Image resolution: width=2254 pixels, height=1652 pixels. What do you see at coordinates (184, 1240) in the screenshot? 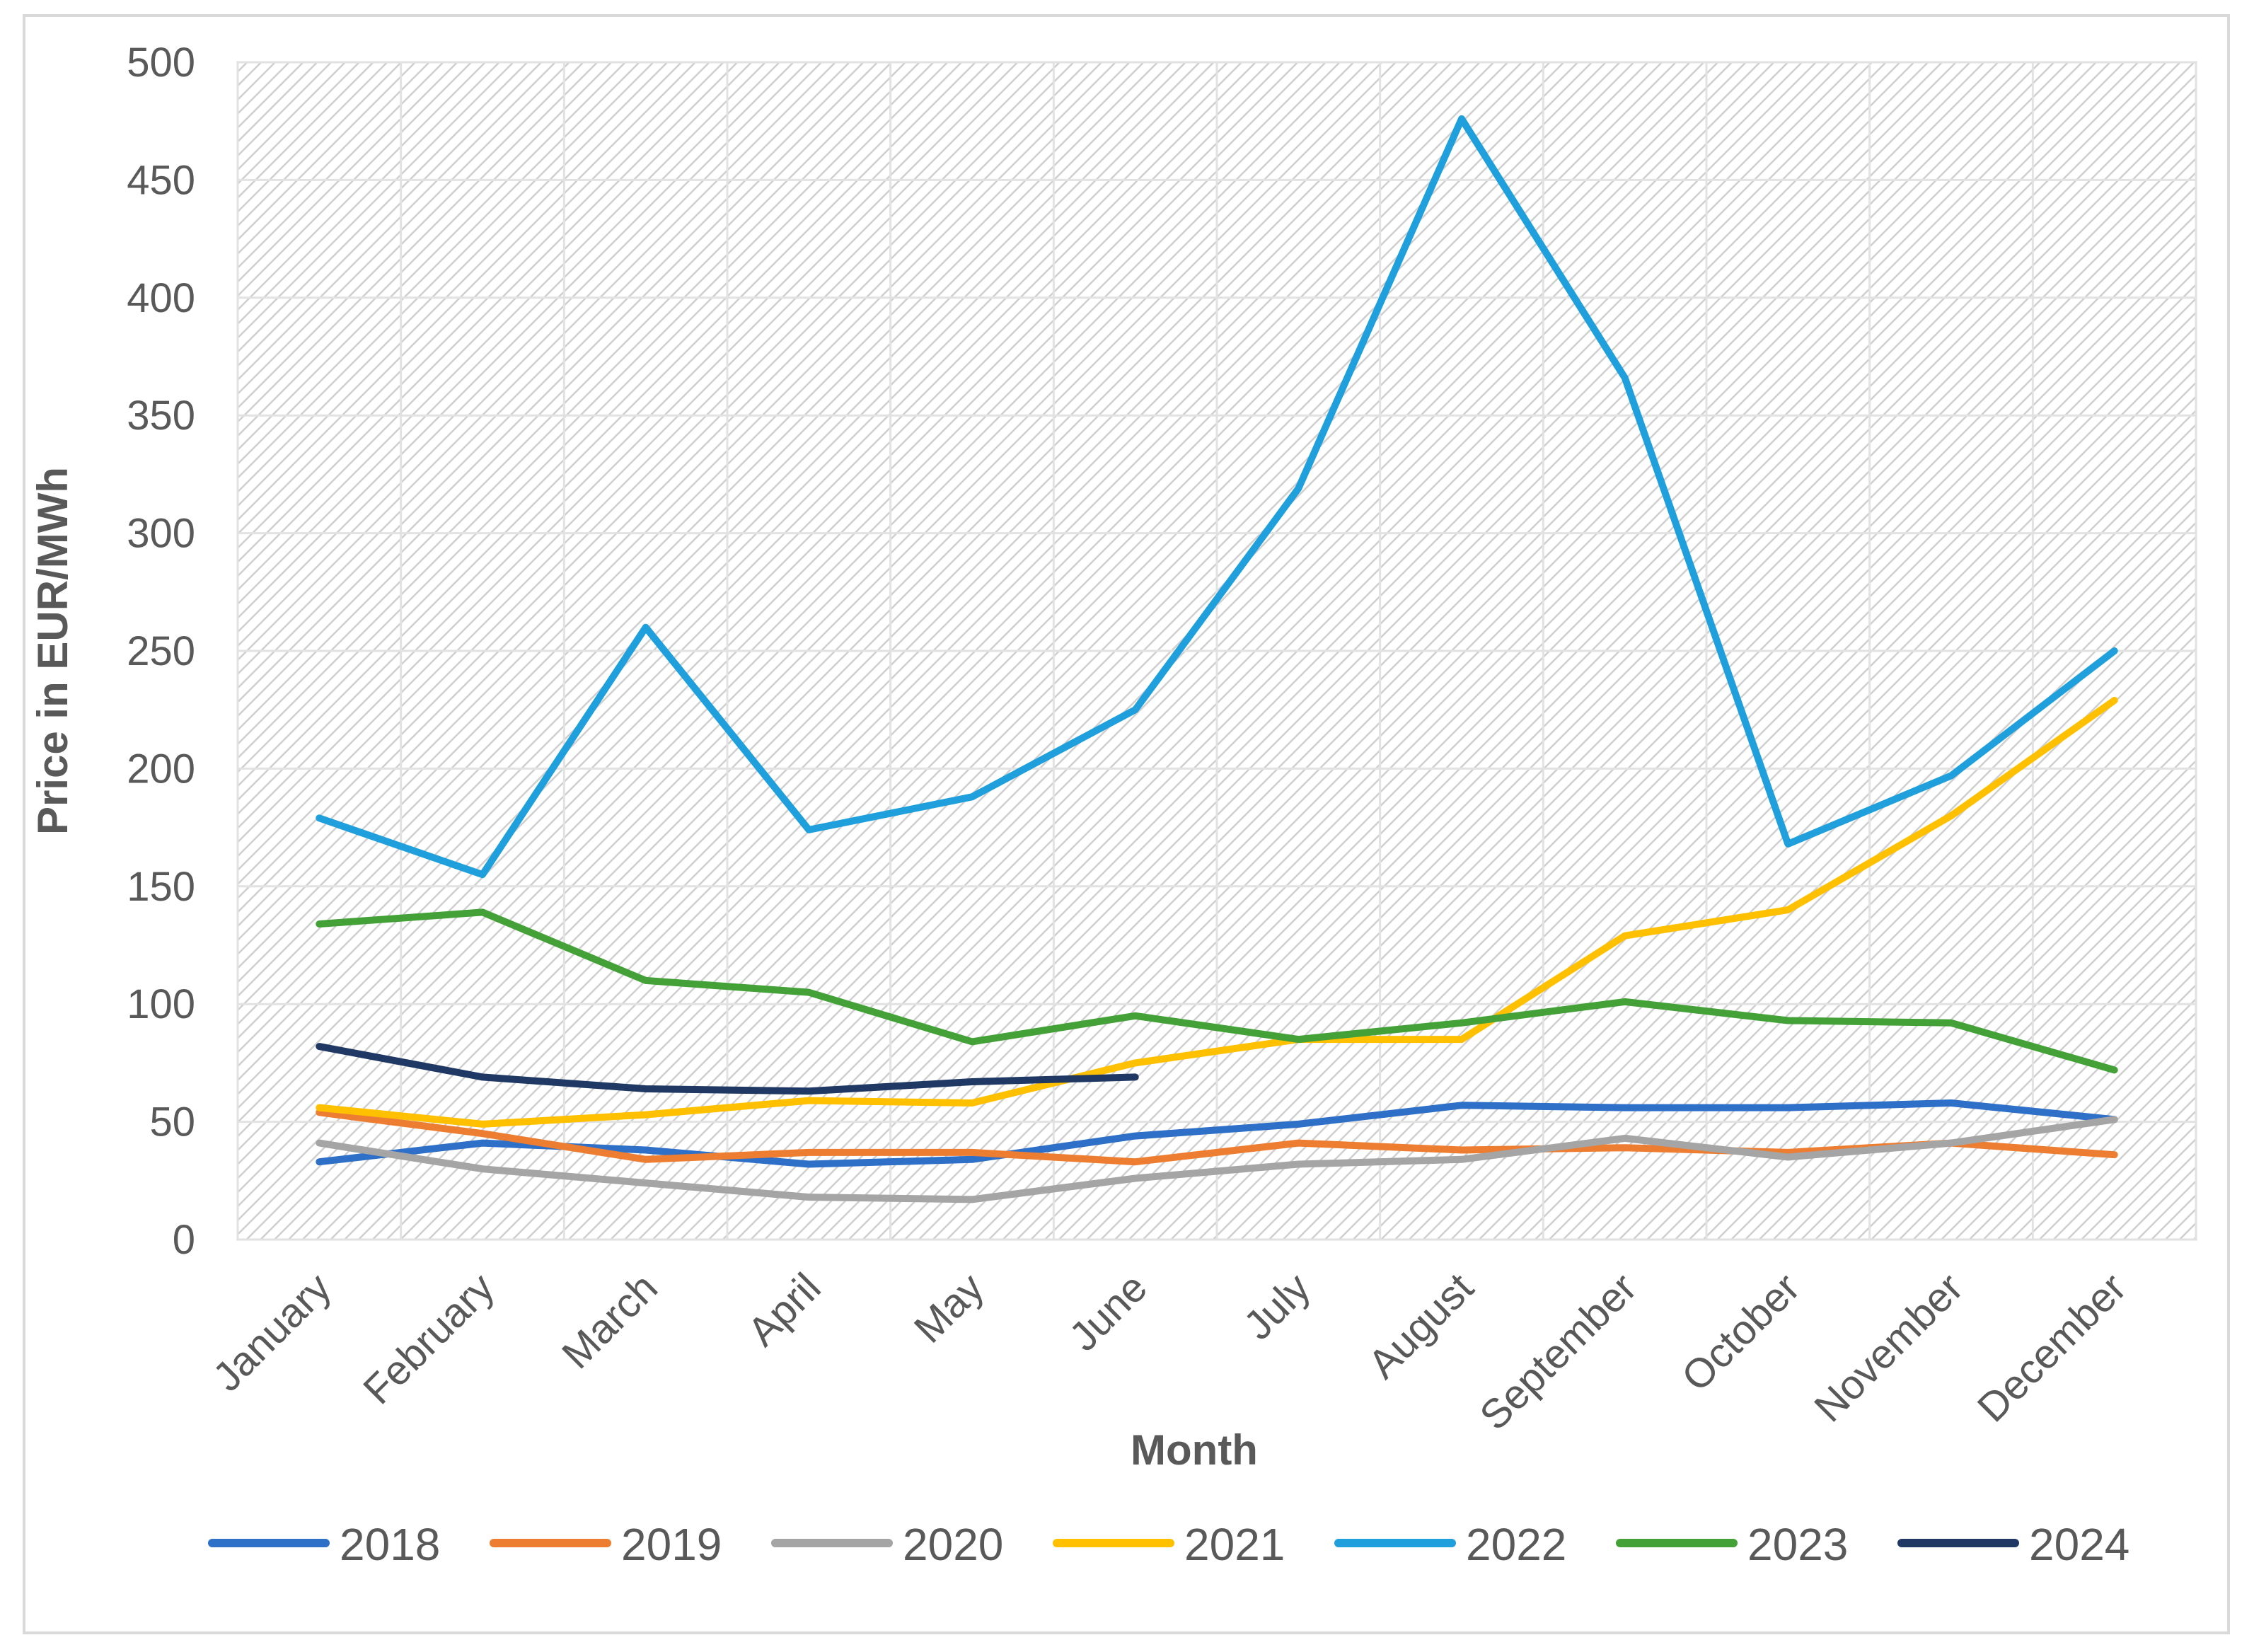
I see `y-tick-label: 0` at bounding box center [184, 1240].